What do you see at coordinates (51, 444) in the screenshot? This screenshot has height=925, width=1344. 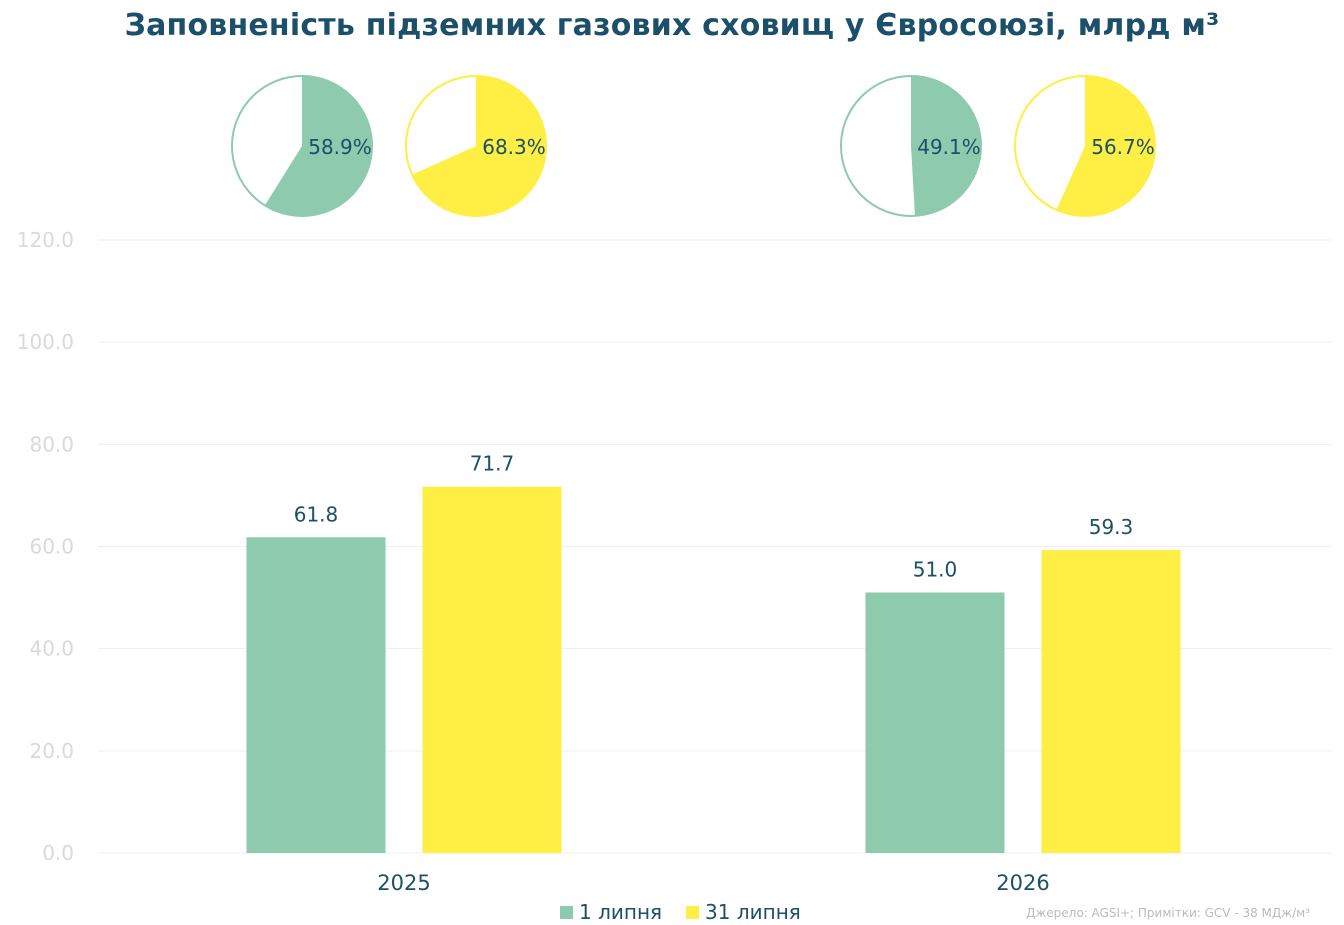 I see `y-tick-label: 80.0` at bounding box center [51, 444].